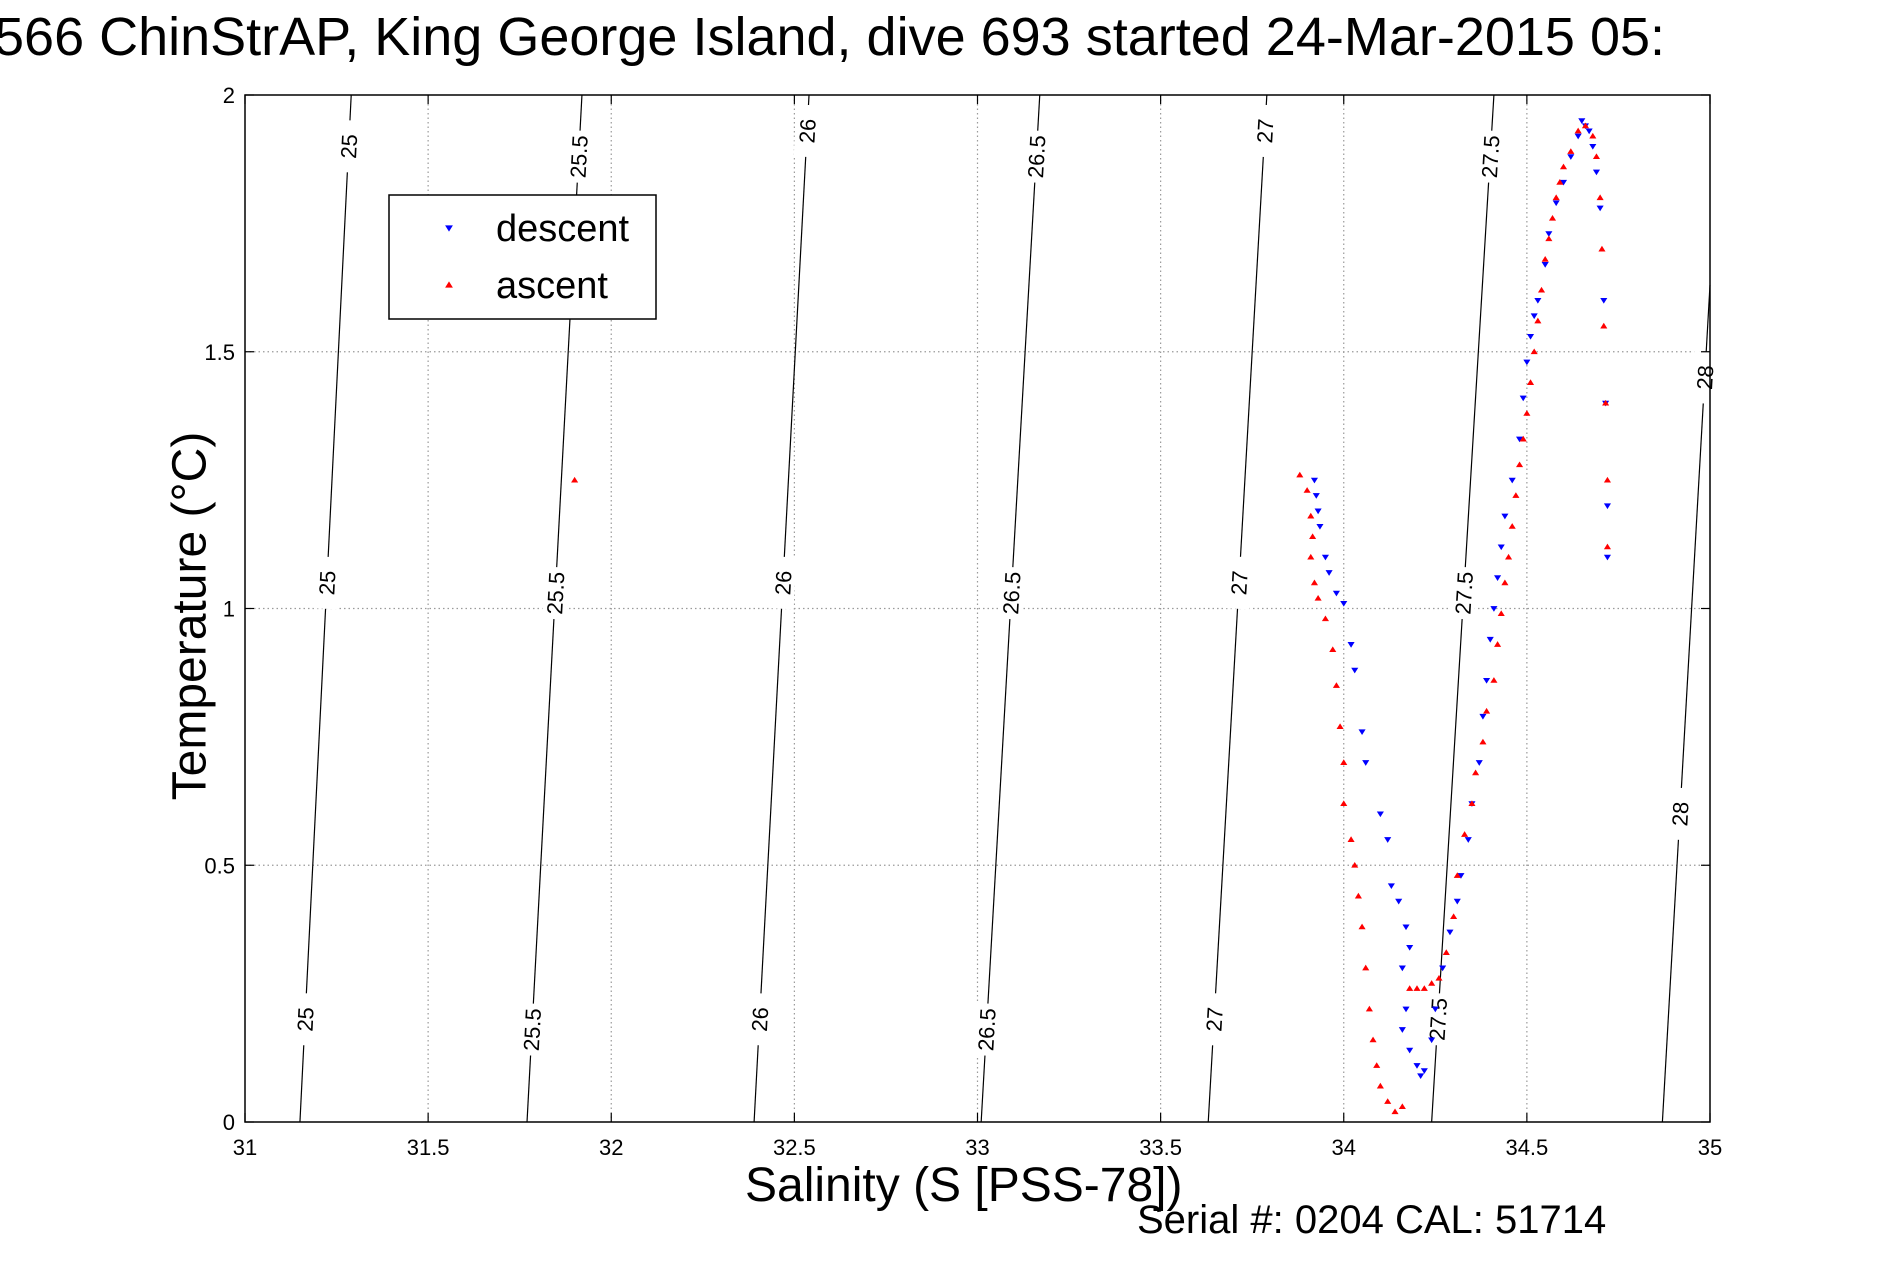 Image resolution: width=1891 pixels, height=1262 pixels. What do you see at coordinates (229, 609) in the screenshot?
I see `y-tick-label: 1` at bounding box center [229, 609].